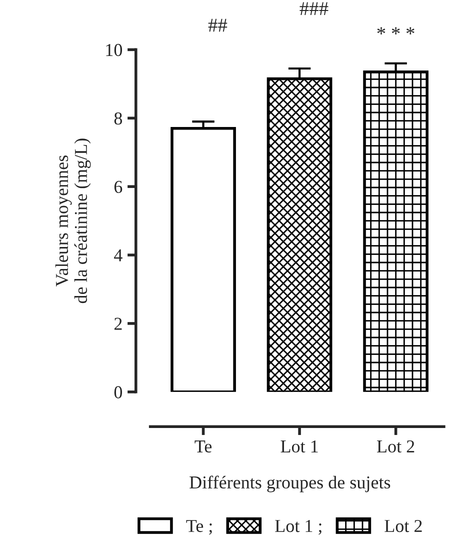 This screenshot has height=552, width=453. Describe the element at coordinates (290, 484) in the screenshot. I see `x-axis-title: Différents groupes de sujets` at that location.